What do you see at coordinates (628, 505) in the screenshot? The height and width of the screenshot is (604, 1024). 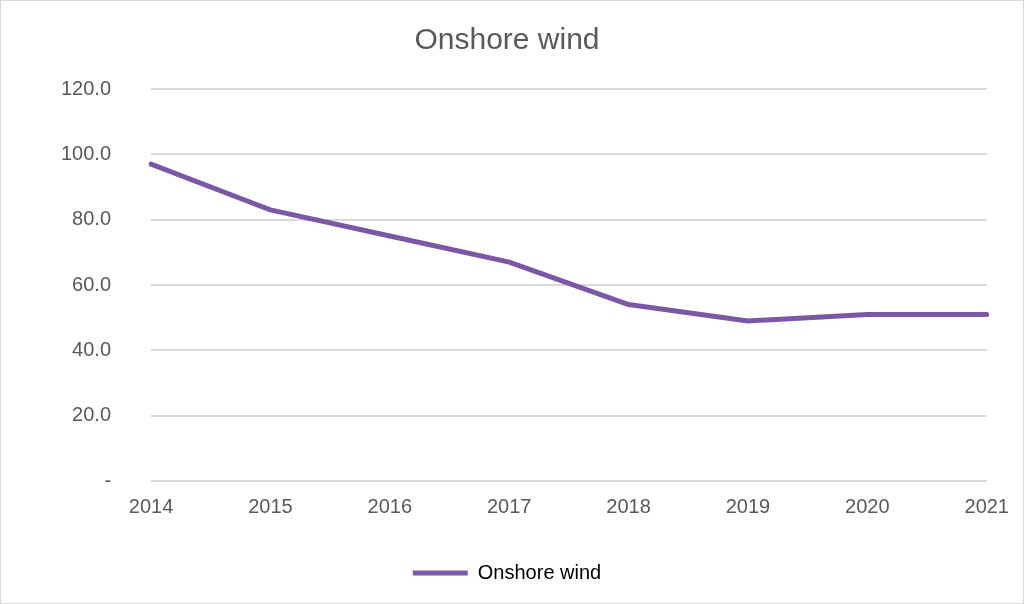 I see `x-tick-label: 2018` at bounding box center [628, 505].